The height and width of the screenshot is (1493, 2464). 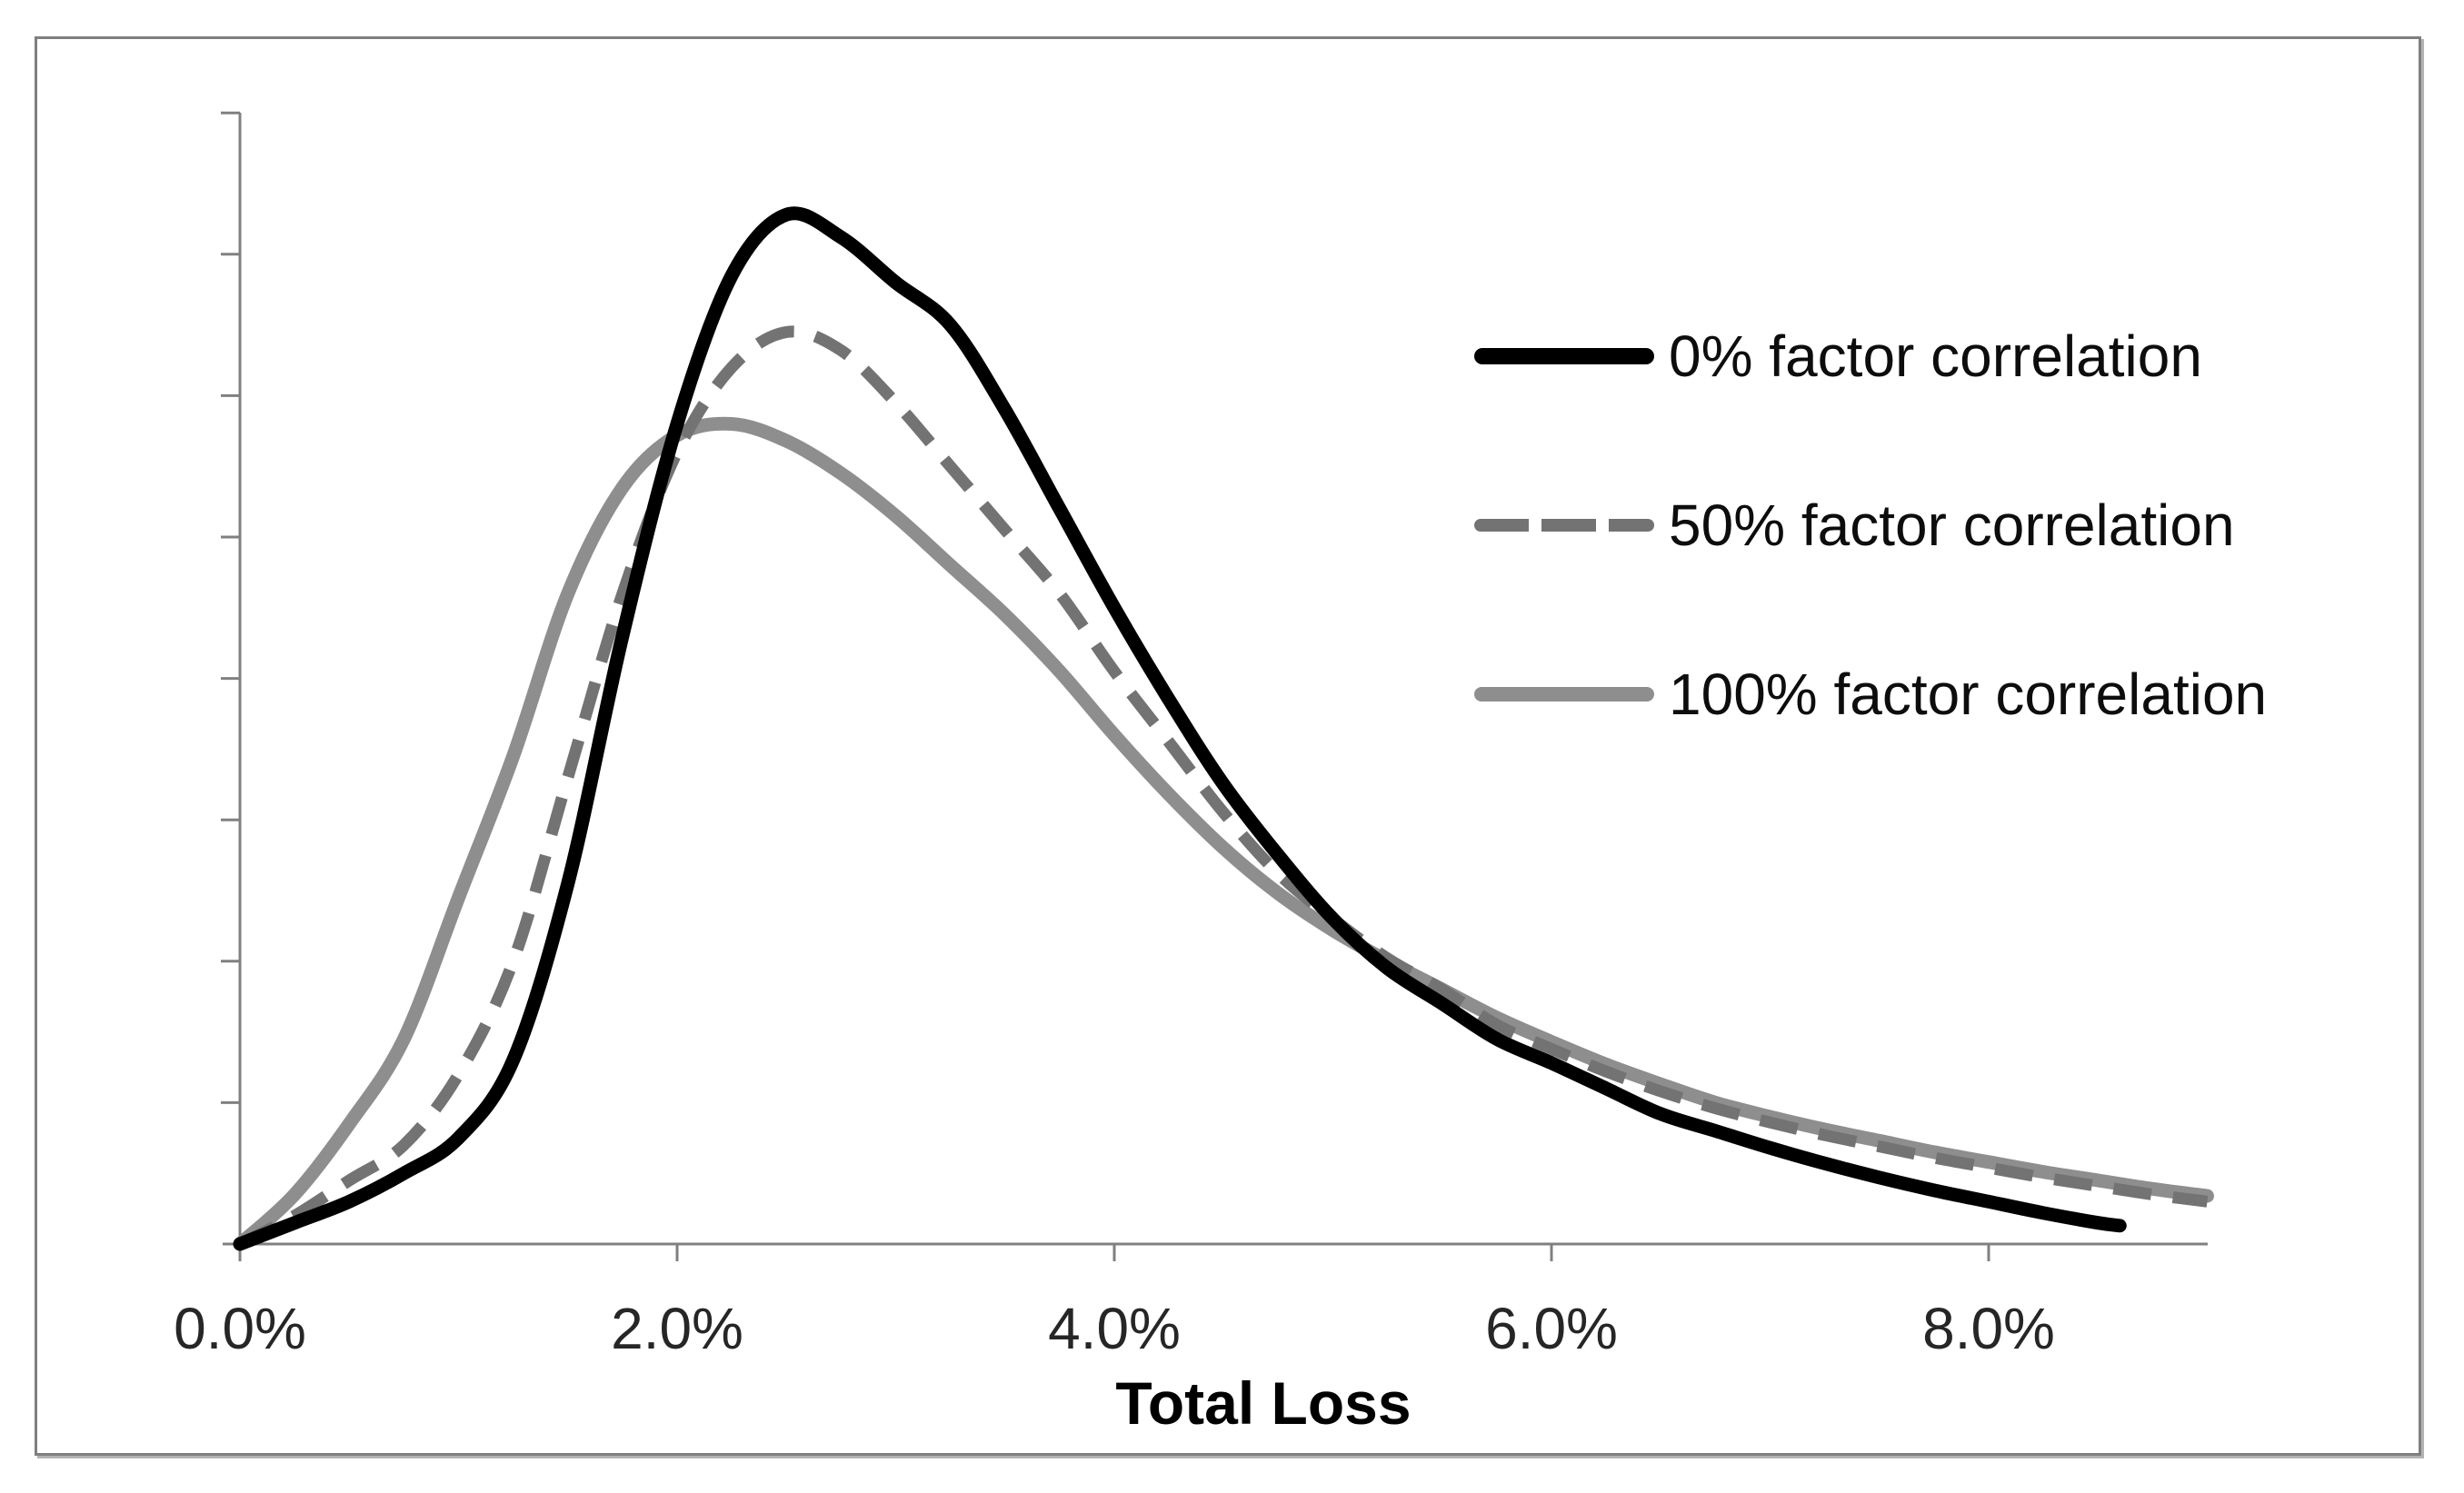 I want to click on legend-item-label: 0% factor correlation, so click(x=1935, y=356).